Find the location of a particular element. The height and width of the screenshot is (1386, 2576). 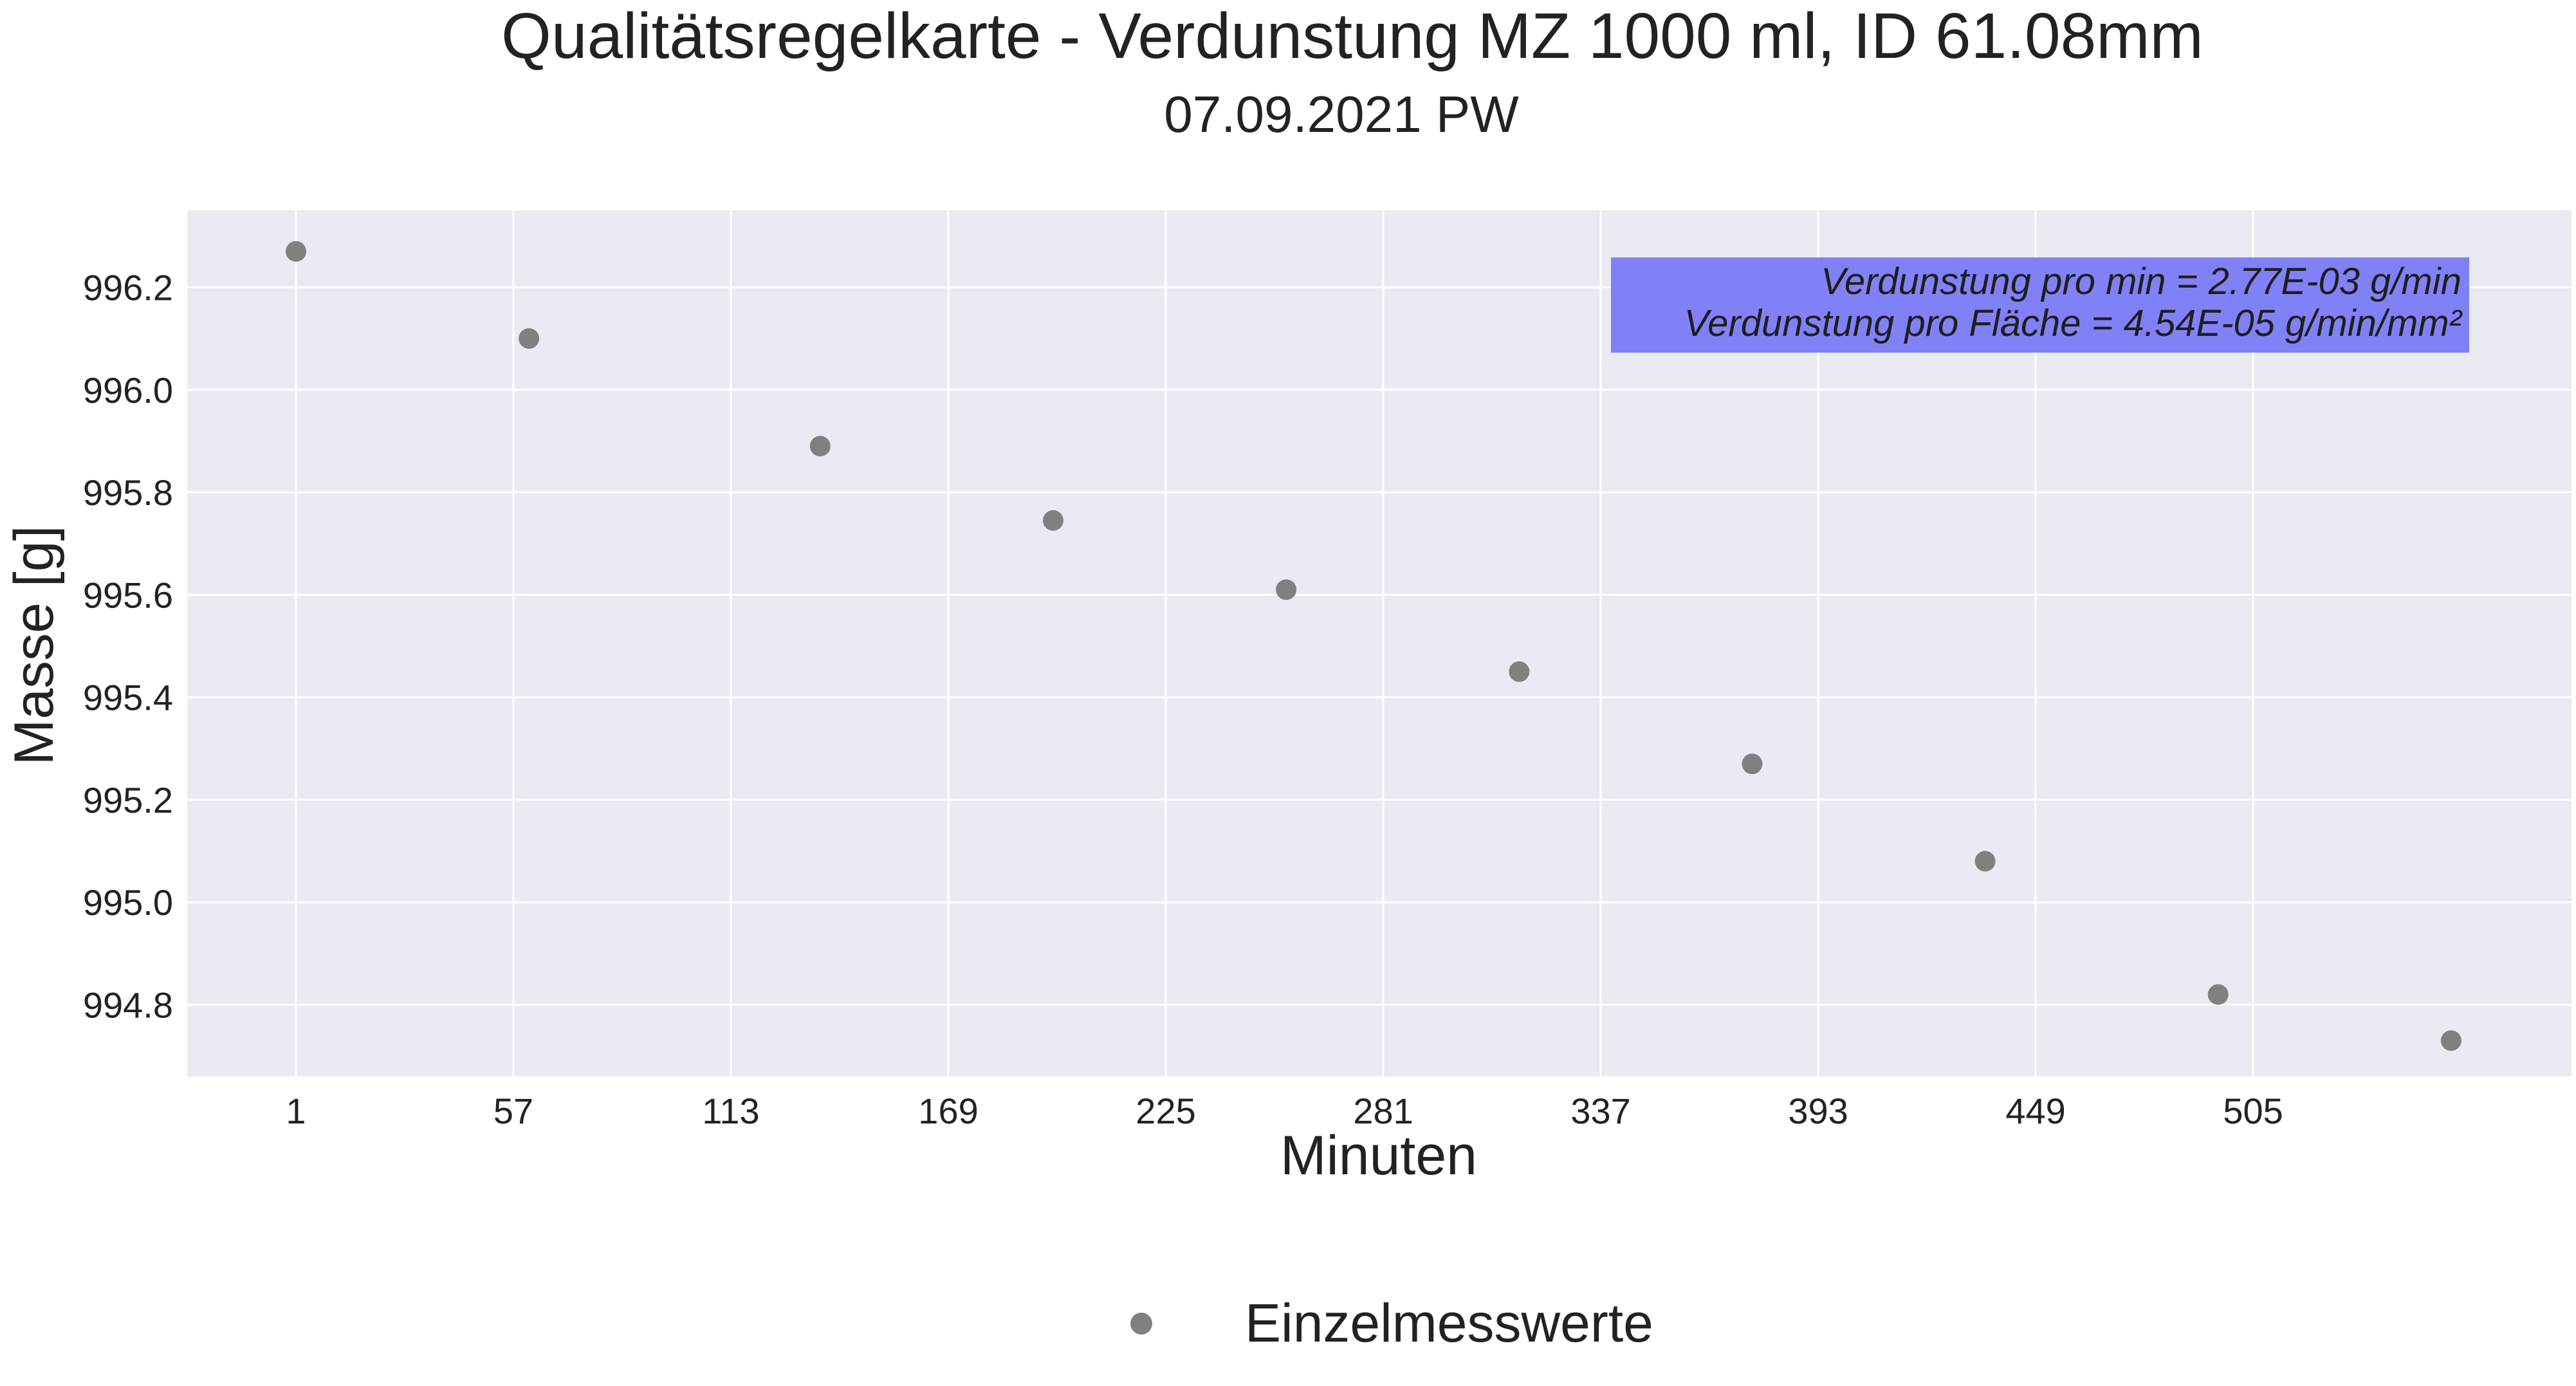

y-tick-label: 995.4 is located at coordinates (128, 698).